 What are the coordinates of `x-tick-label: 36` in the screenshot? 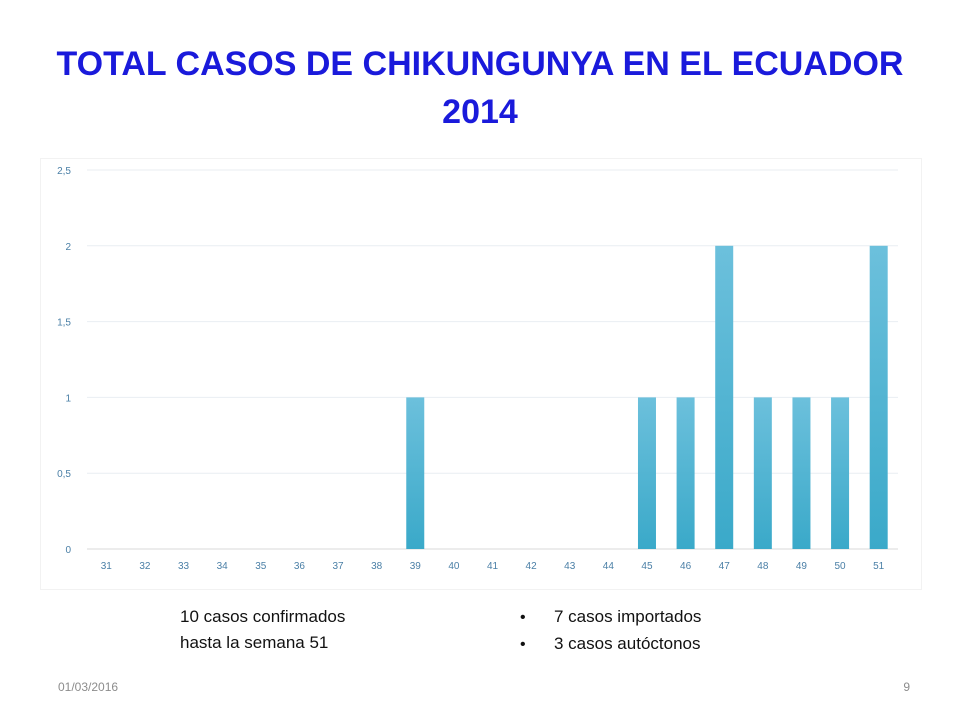 It's located at (300, 566).